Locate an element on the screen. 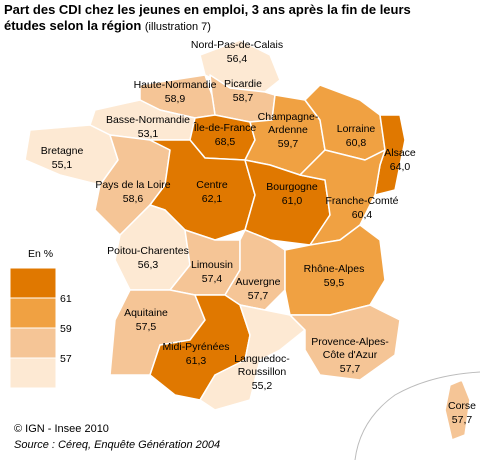  region-name: Rhône-Alpes is located at coordinates (334, 269).